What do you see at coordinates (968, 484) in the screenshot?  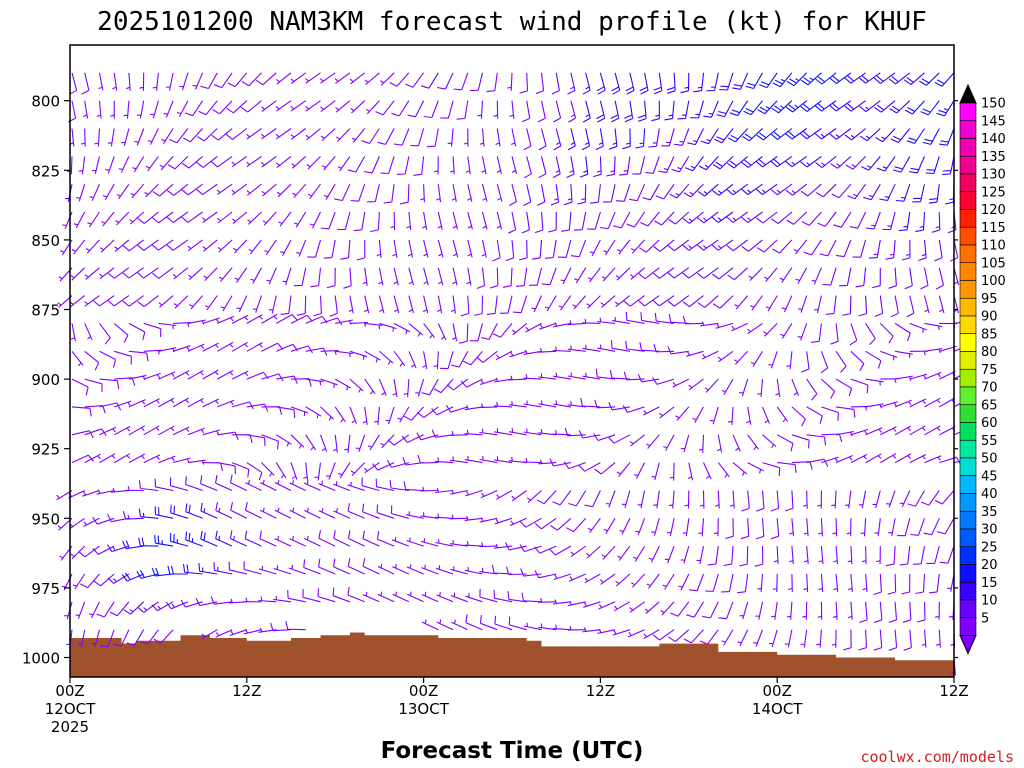 I see `colorbar-swatch` at bounding box center [968, 484].